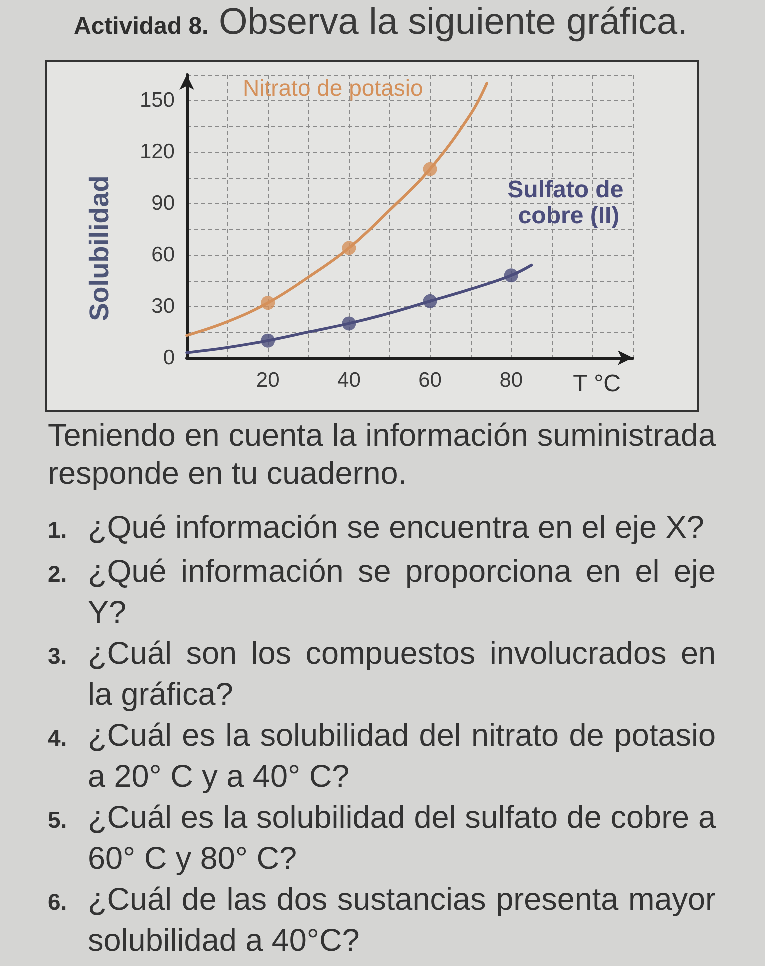  I want to click on y-tick-label: 0, so click(169, 358).